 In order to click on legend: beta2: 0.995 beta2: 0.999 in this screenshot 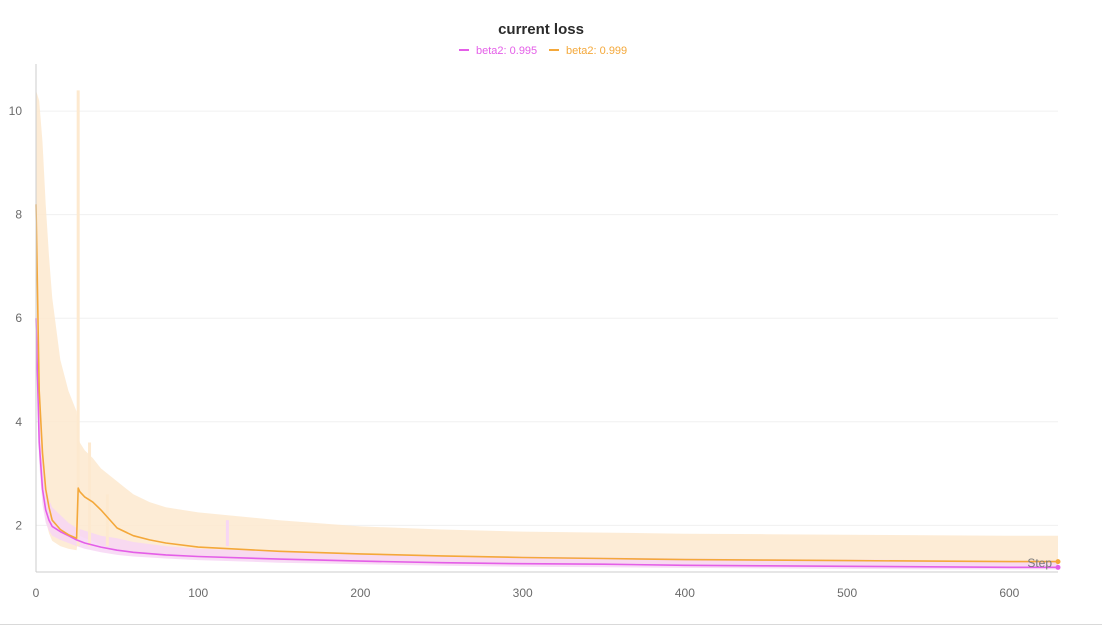, I will do `click(543, 51)`.